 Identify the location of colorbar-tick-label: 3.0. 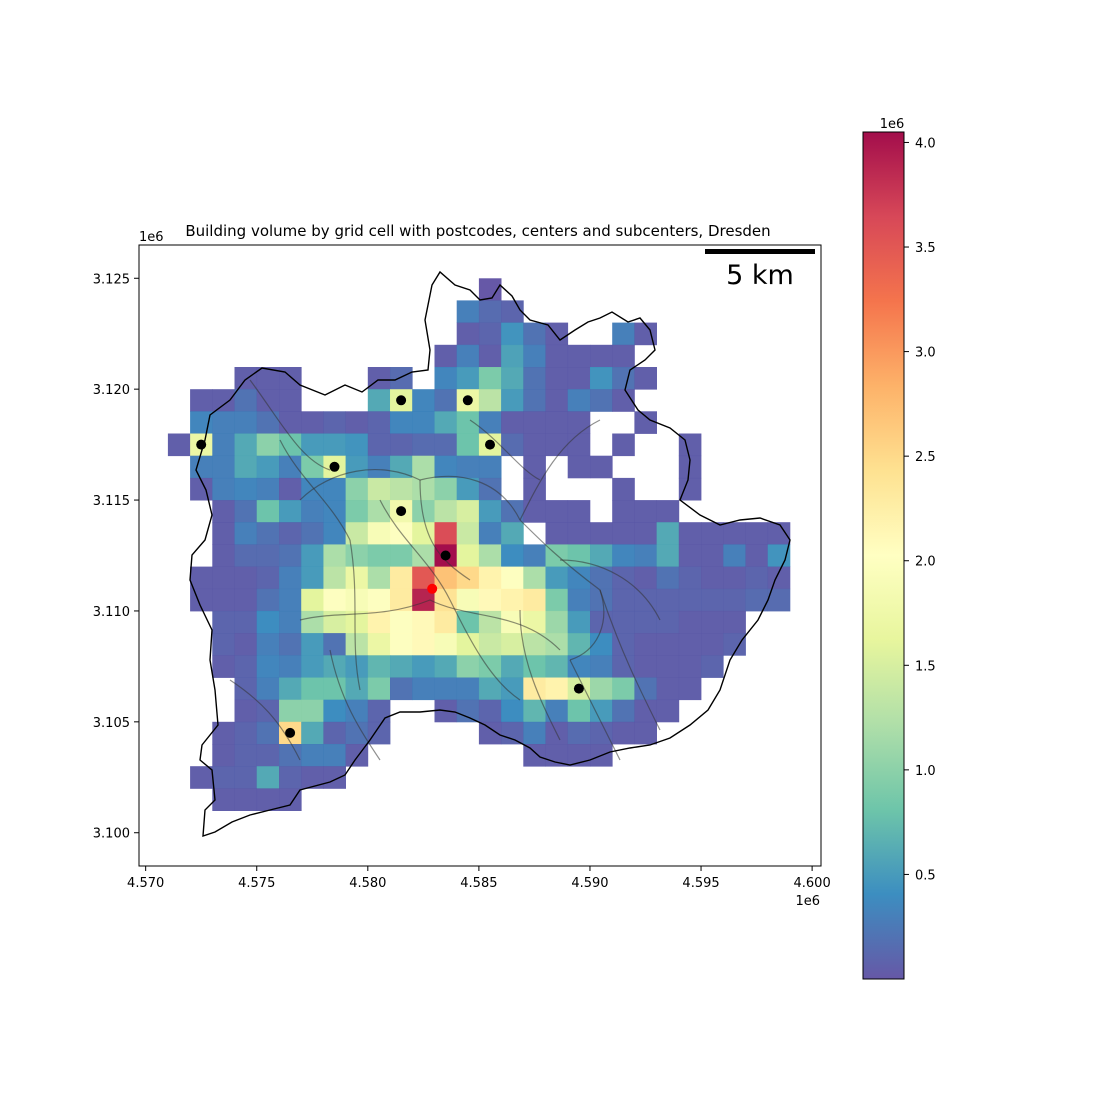
(925, 353).